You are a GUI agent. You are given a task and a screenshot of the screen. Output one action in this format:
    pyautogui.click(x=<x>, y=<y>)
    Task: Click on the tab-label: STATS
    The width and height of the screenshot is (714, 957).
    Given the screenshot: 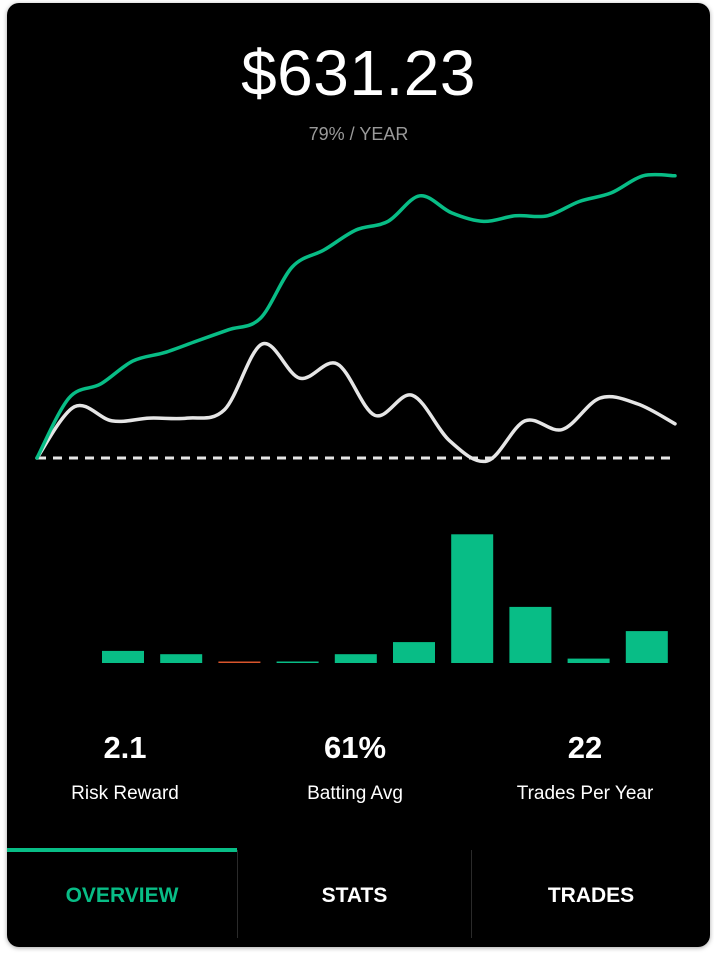 What is the action you would take?
    pyautogui.click(x=354, y=895)
    